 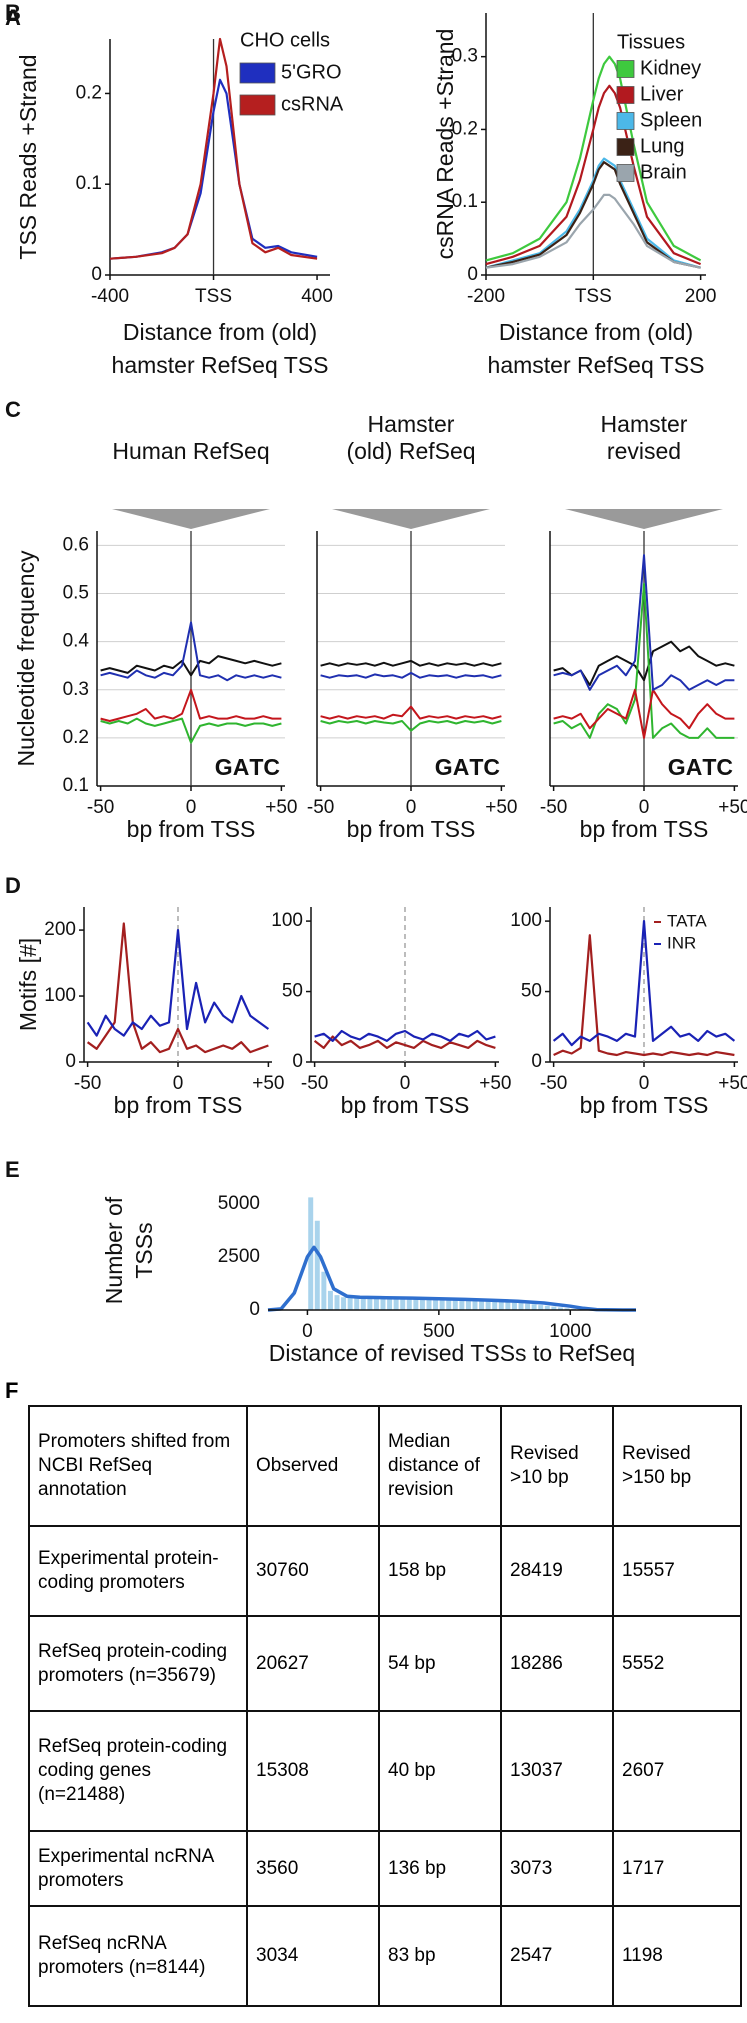 I want to click on legend-label: INR, so click(x=681, y=942).